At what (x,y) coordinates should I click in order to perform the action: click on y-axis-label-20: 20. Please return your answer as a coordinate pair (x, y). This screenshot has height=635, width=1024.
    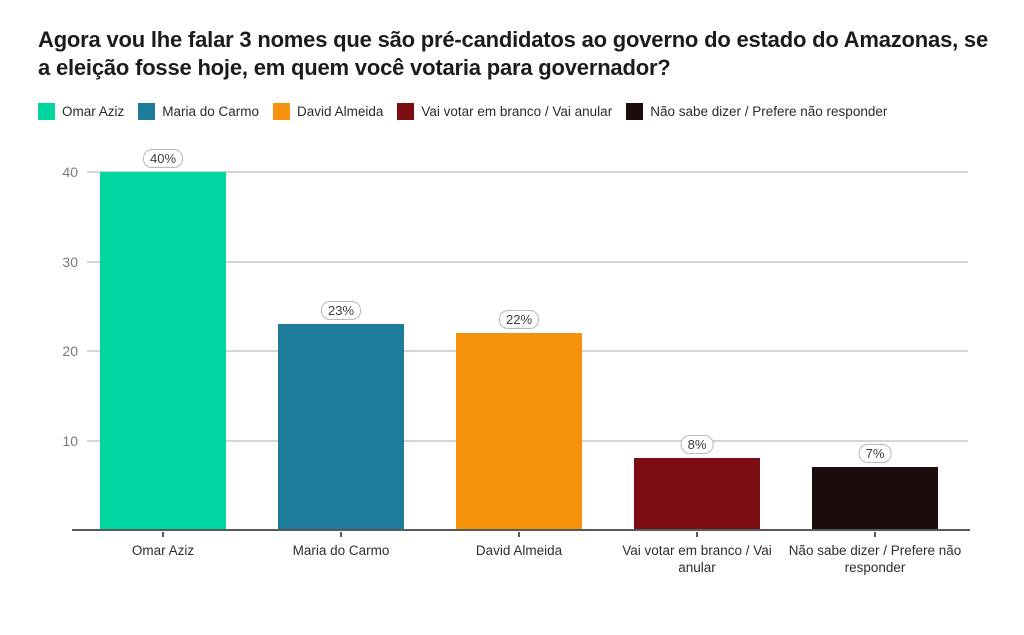
    Looking at the image, I should click on (70, 351).